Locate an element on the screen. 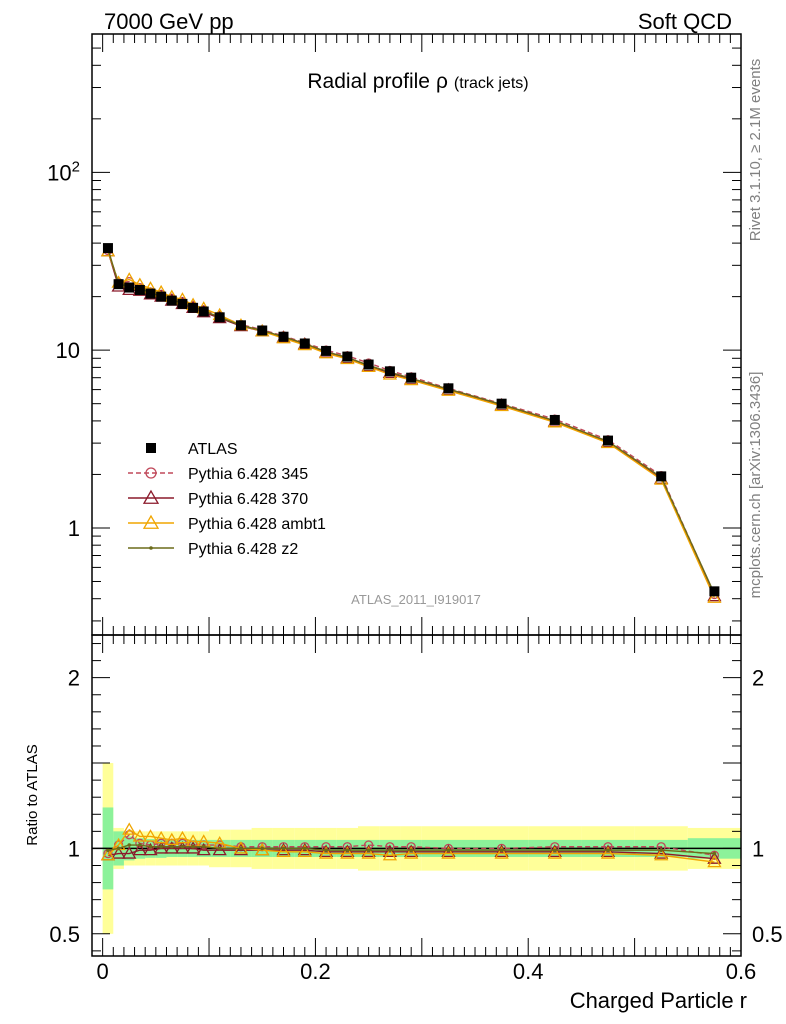  main-y-tick-label: 10 is located at coordinates (68, 350).